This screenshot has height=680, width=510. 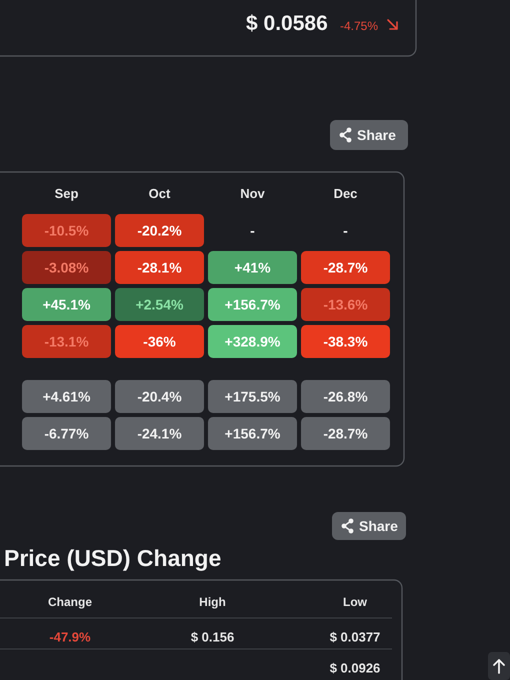 I want to click on data-label: +4.61%, so click(x=66, y=396).